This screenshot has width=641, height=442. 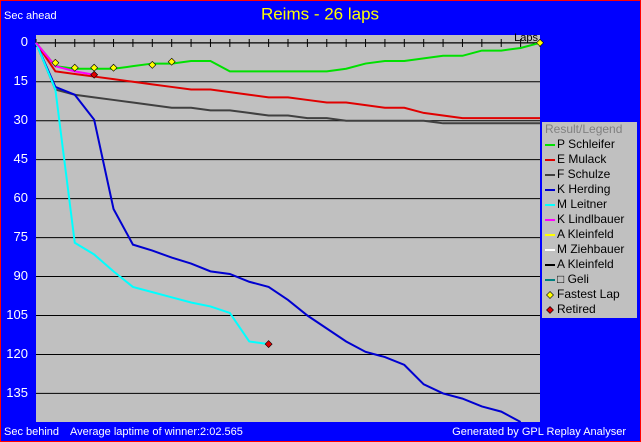 I want to click on legend-label: M Ziehbauer, so click(x=590, y=249).